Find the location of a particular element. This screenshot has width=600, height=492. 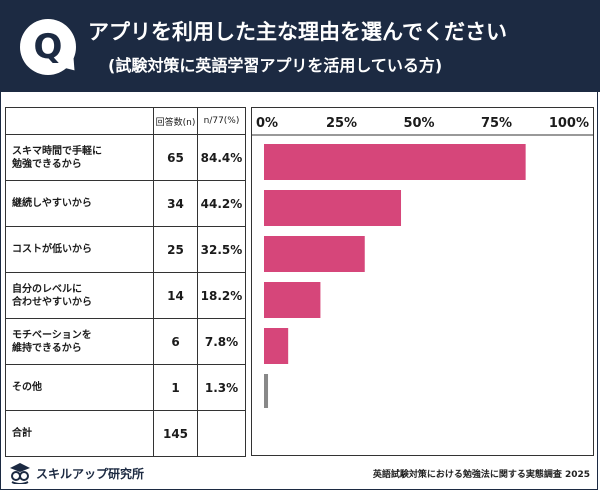

reason-percent: 18.2% is located at coordinates (221, 295).